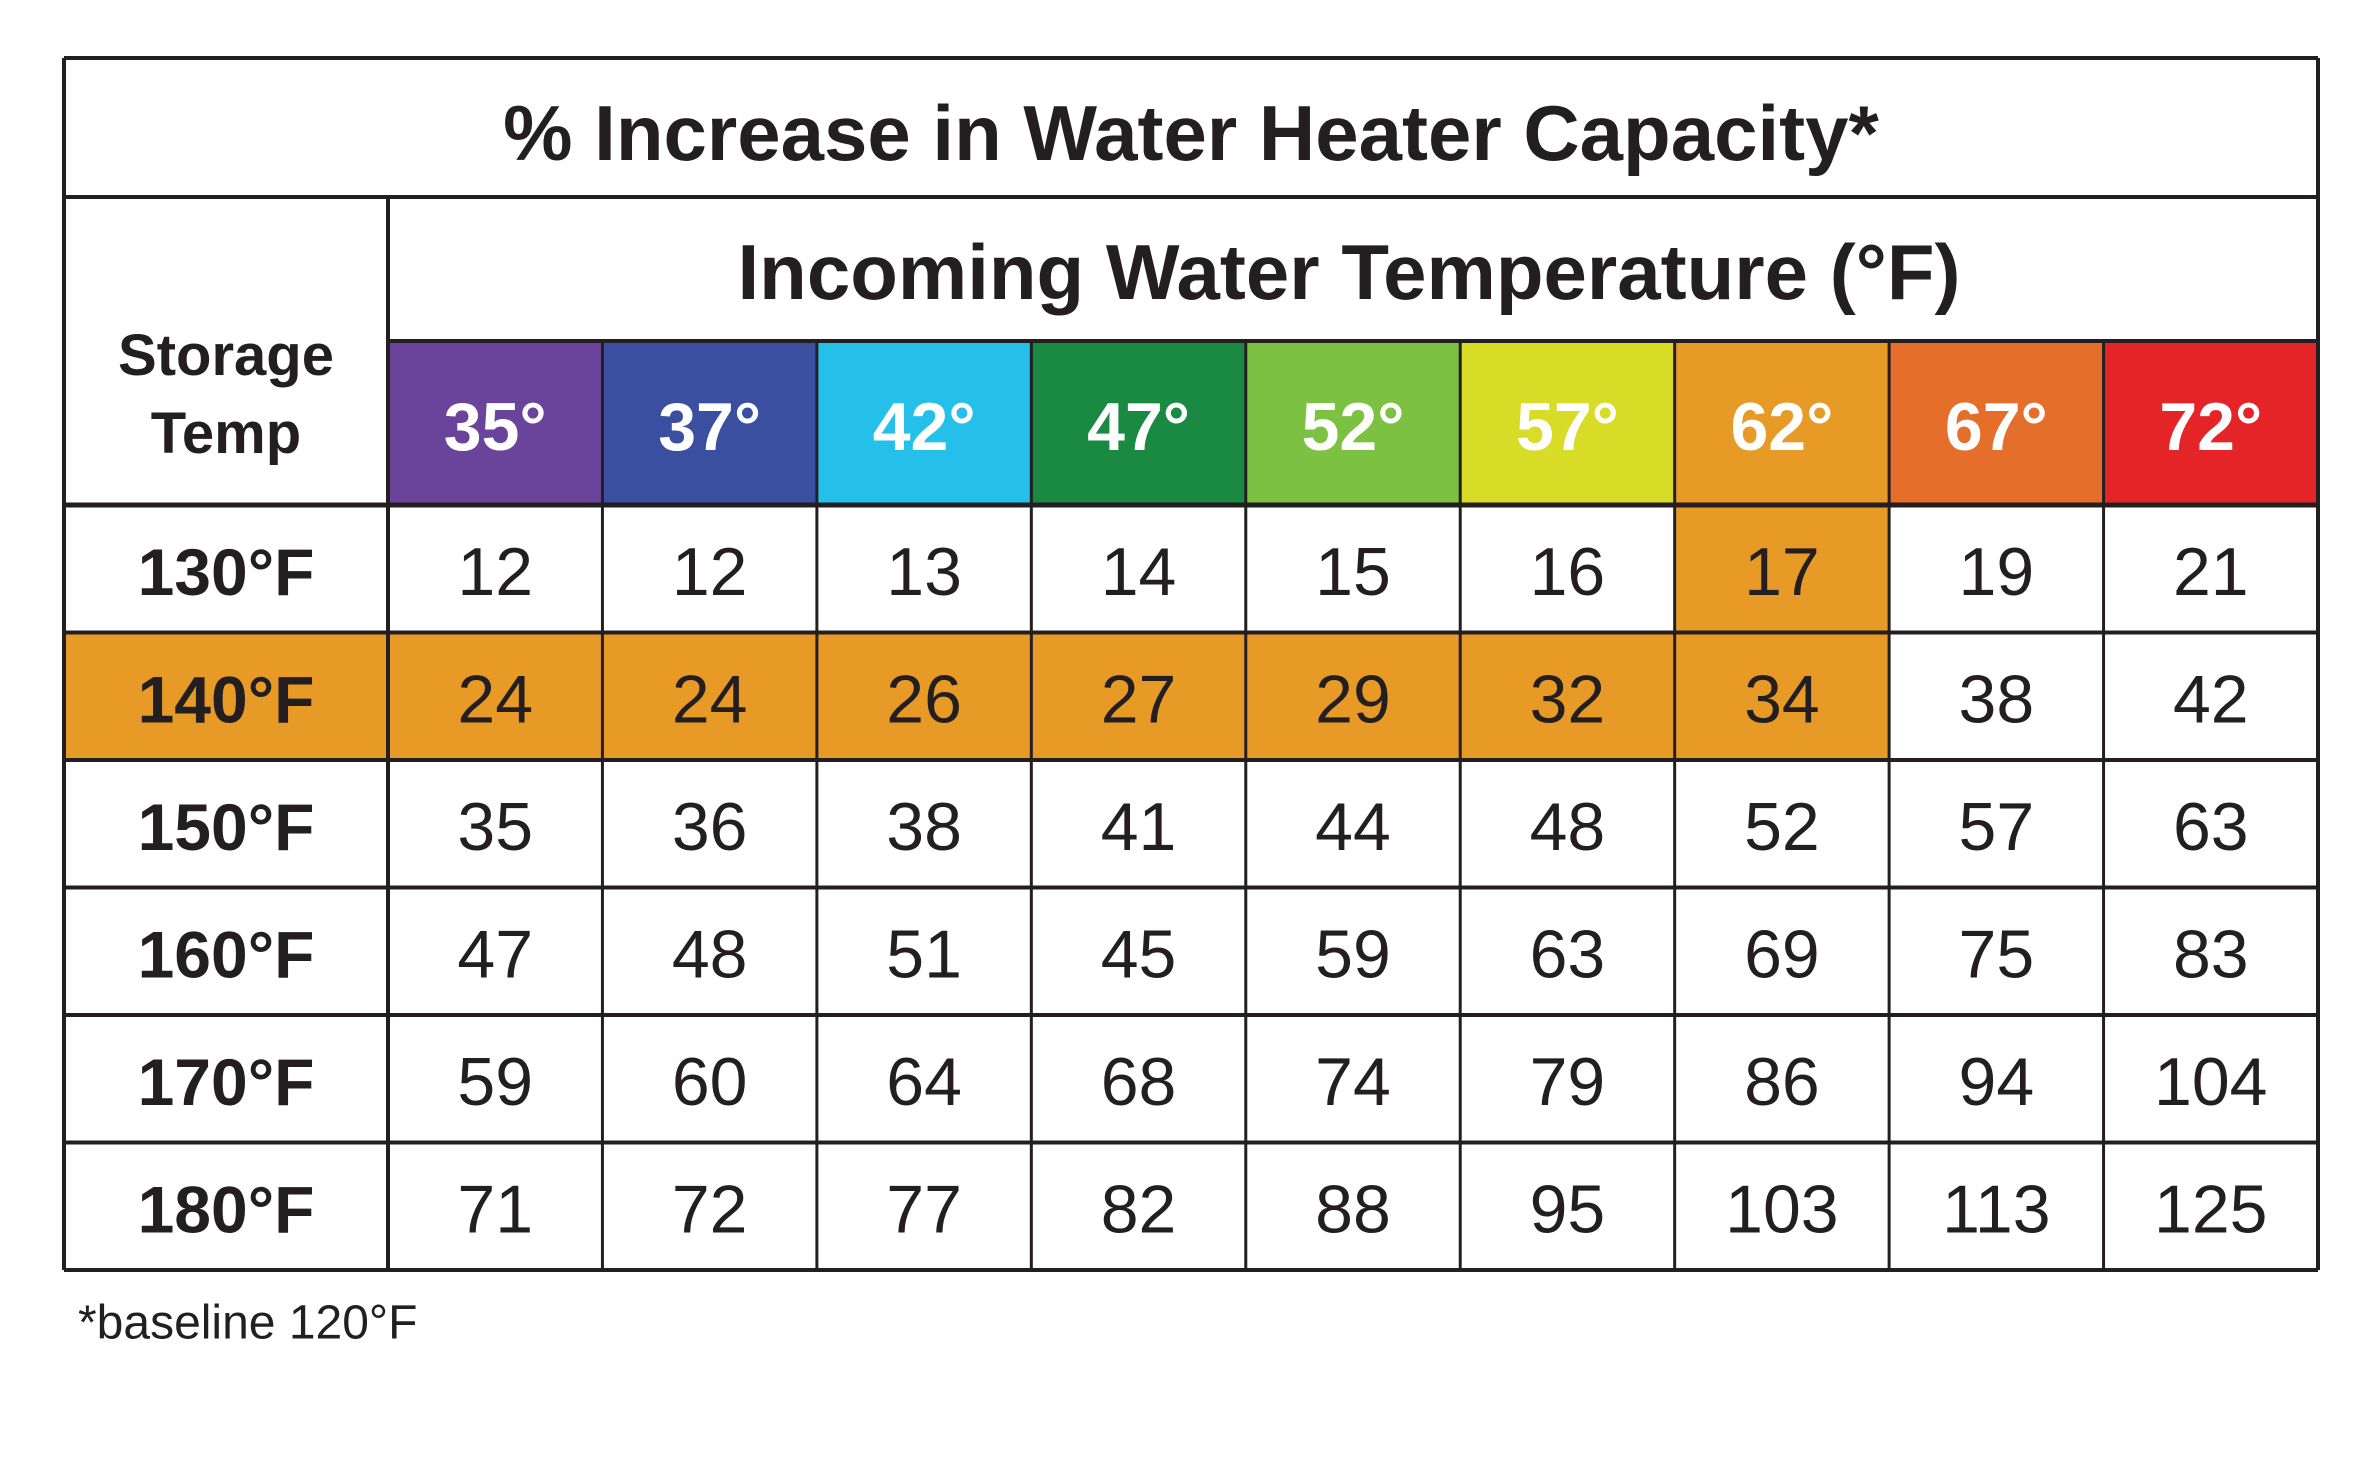 This screenshot has height=1472, width=2376. What do you see at coordinates (1191, 133) in the screenshot?
I see `table-title: % Increase in Water Heater Capacity*` at bounding box center [1191, 133].